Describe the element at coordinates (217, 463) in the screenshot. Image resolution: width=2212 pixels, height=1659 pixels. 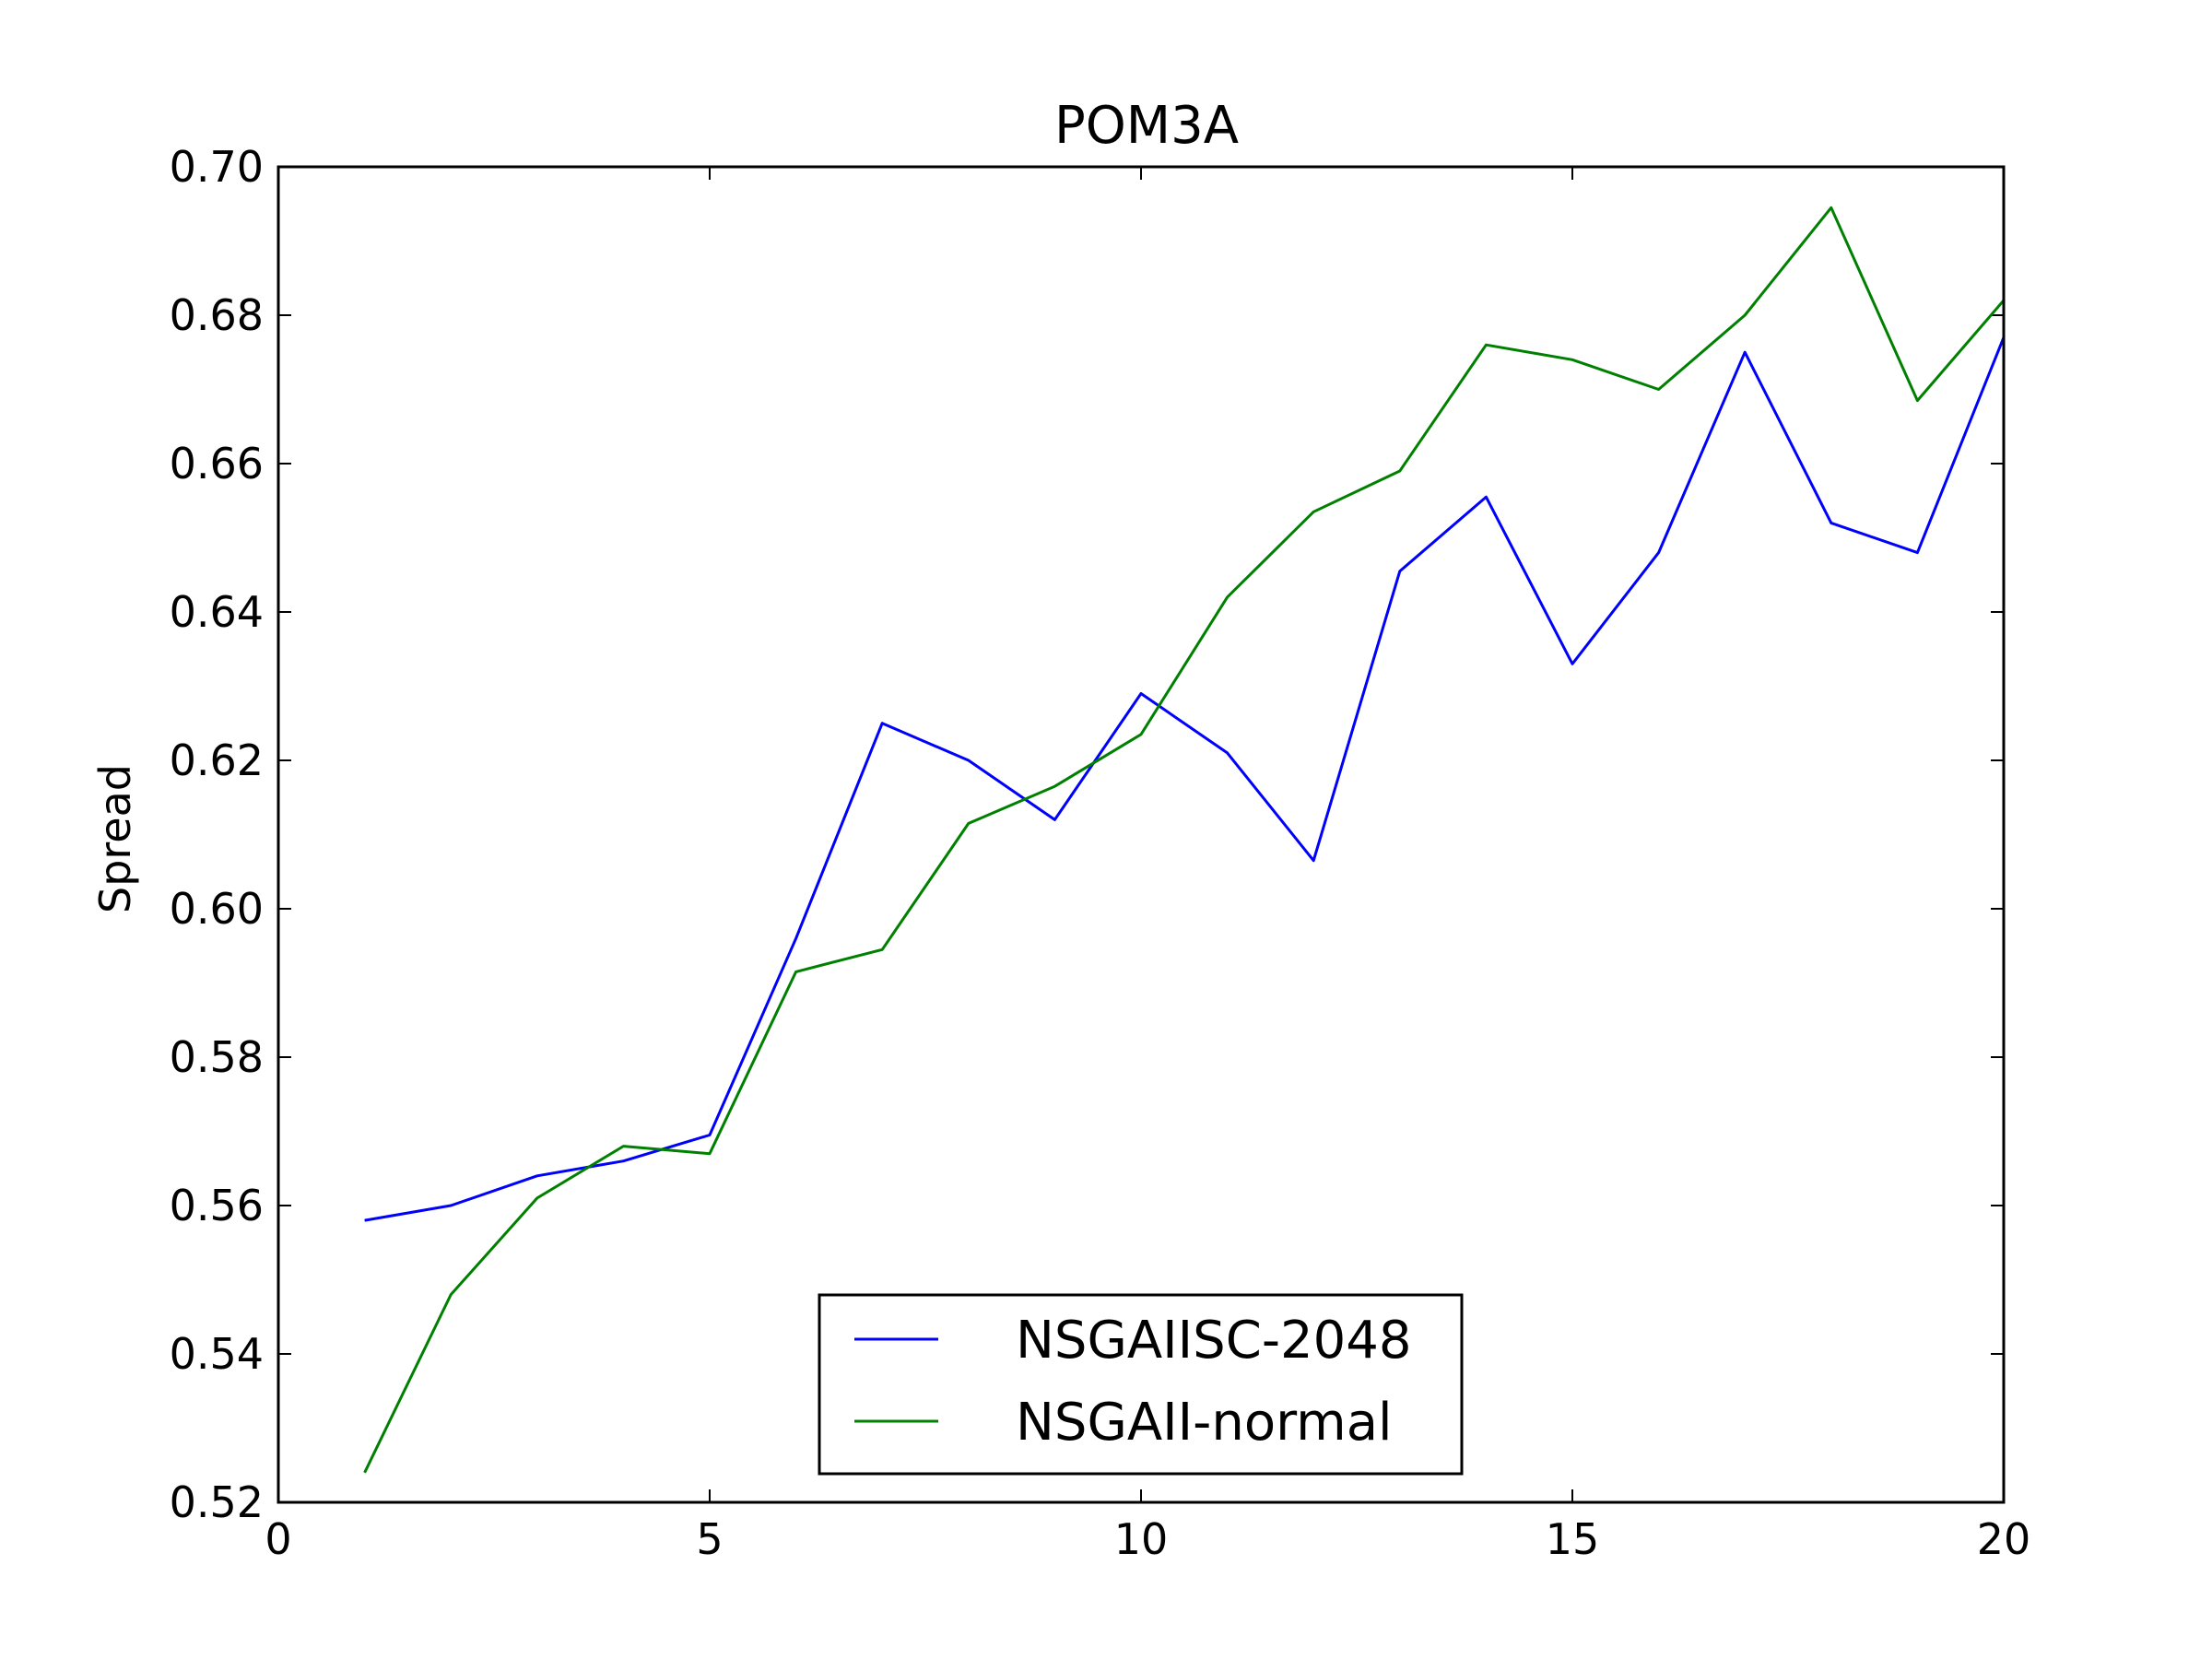
I see `y-tick-label: 0.66` at that location.